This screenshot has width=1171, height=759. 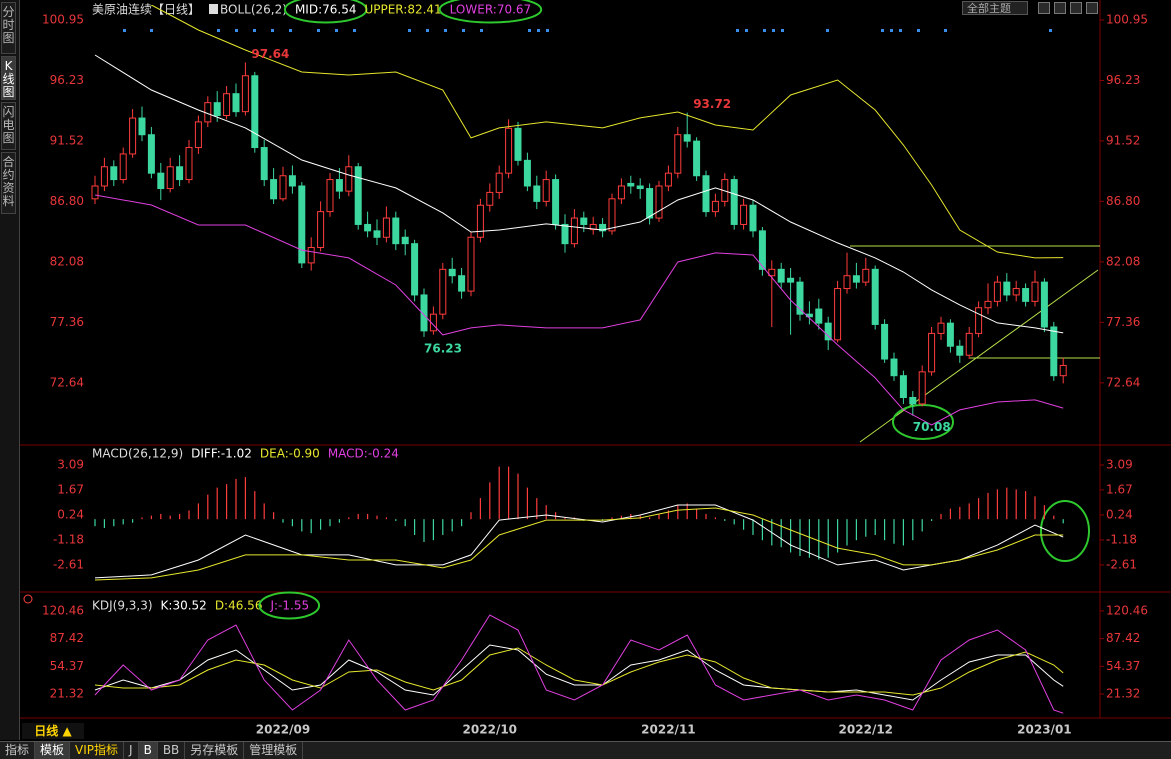 What do you see at coordinates (490, 730) in the screenshot?
I see `x-tick-label: 2022/10` at bounding box center [490, 730].